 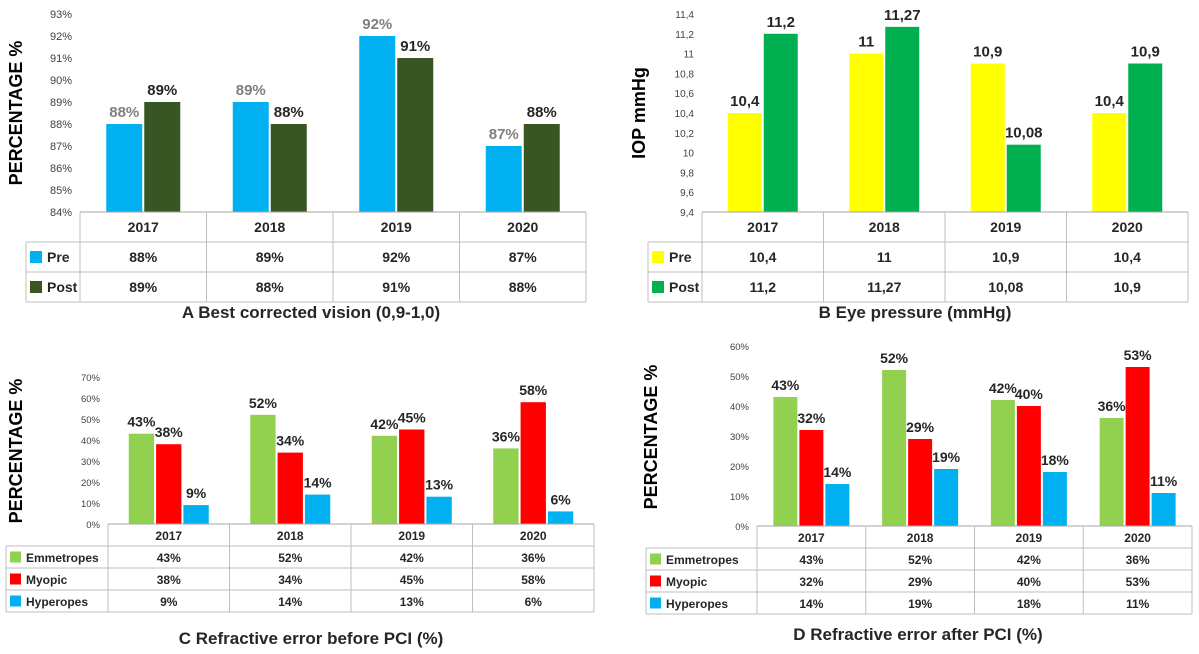 I want to click on data-label: 34%, so click(x=290, y=441).